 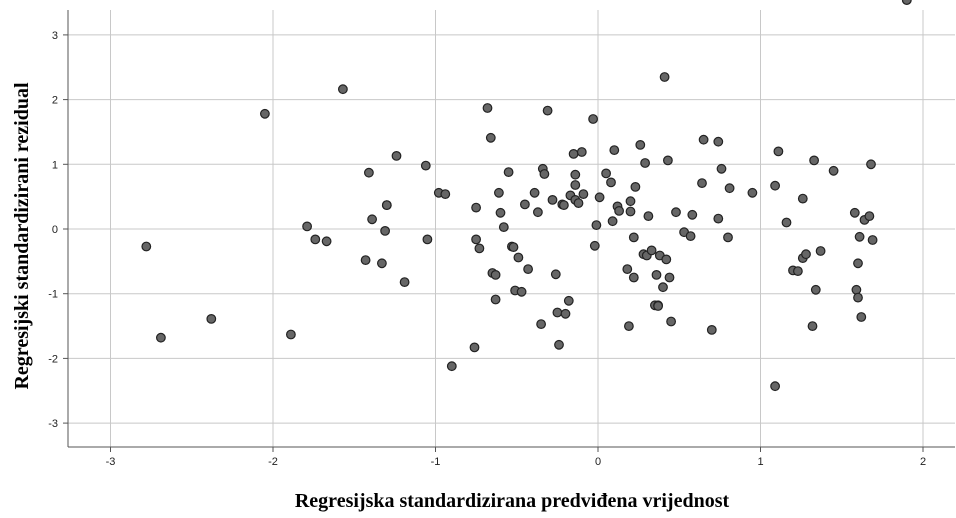 I want to click on x-tick-label: 2, so click(x=923, y=462).